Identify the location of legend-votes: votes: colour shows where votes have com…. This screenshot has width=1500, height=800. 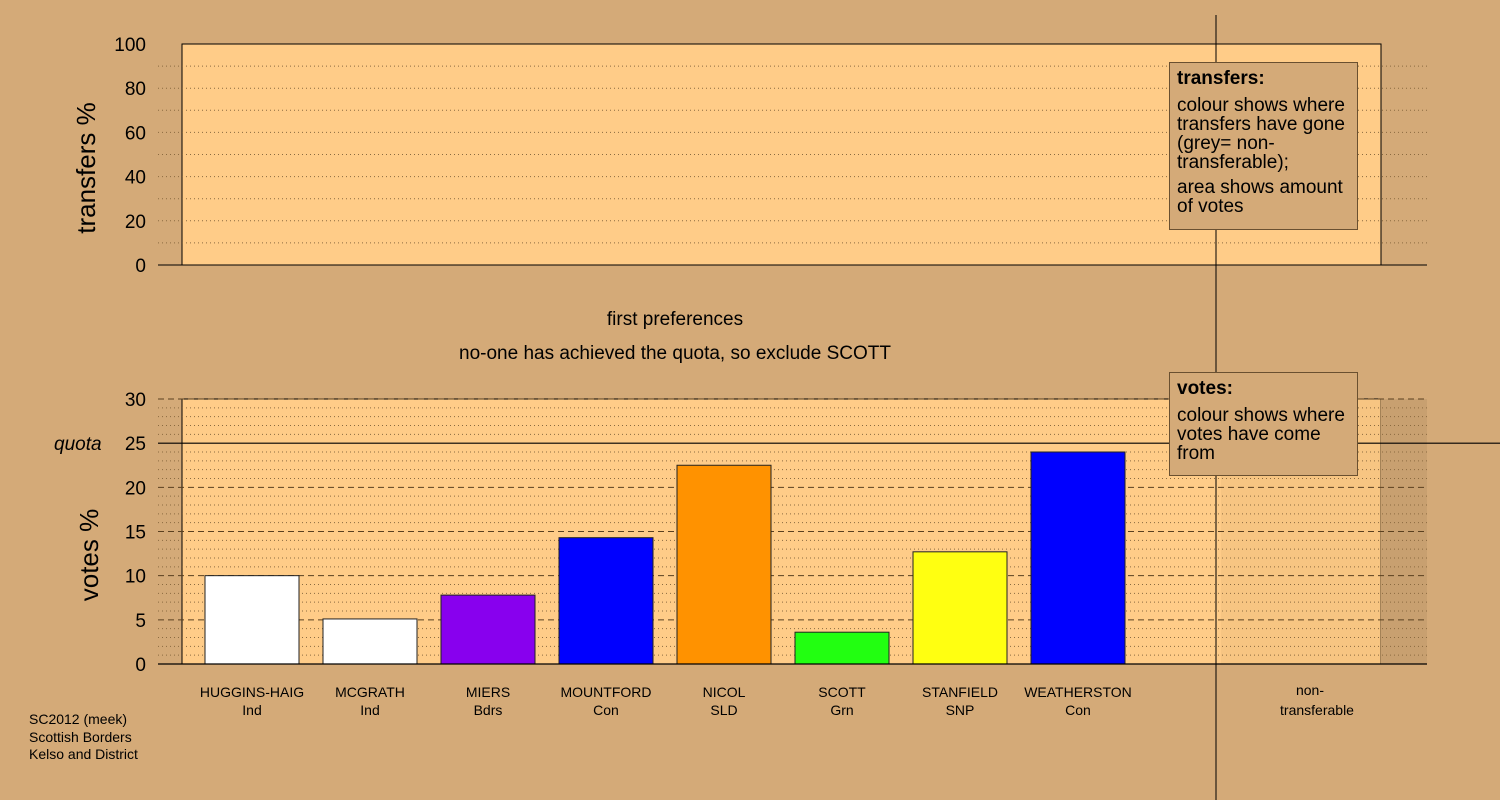
(1263, 424).